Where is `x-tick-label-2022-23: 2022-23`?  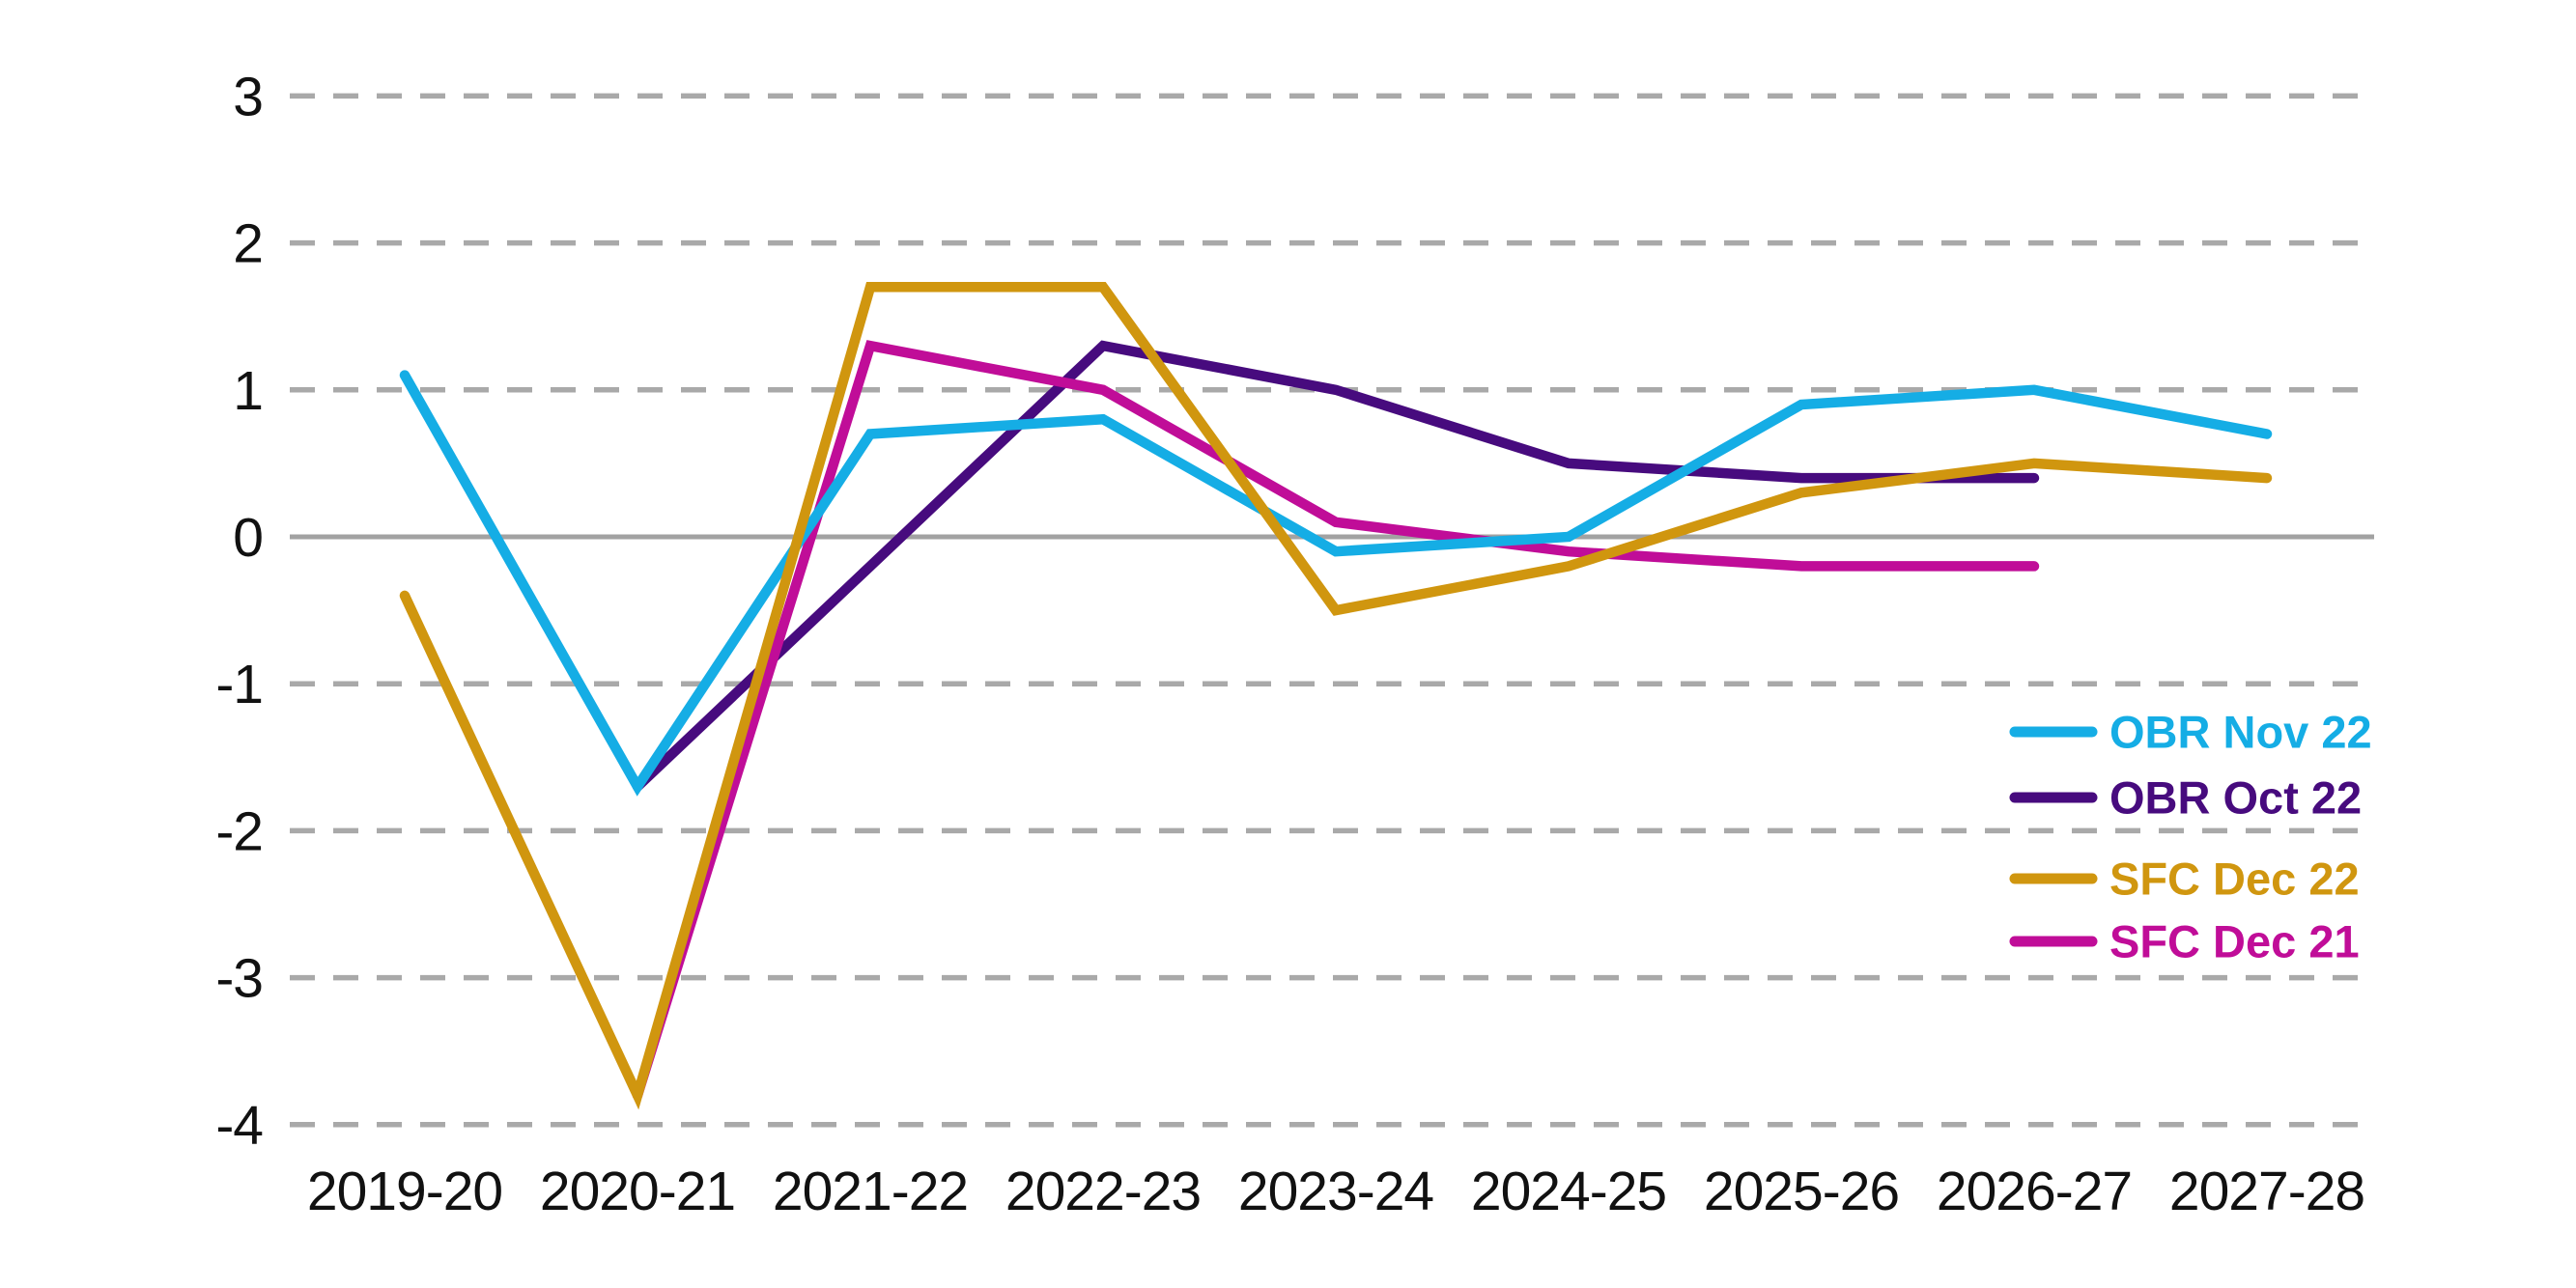
x-tick-label-2022-23: 2022-23 is located at coordinates (1103, 1192).